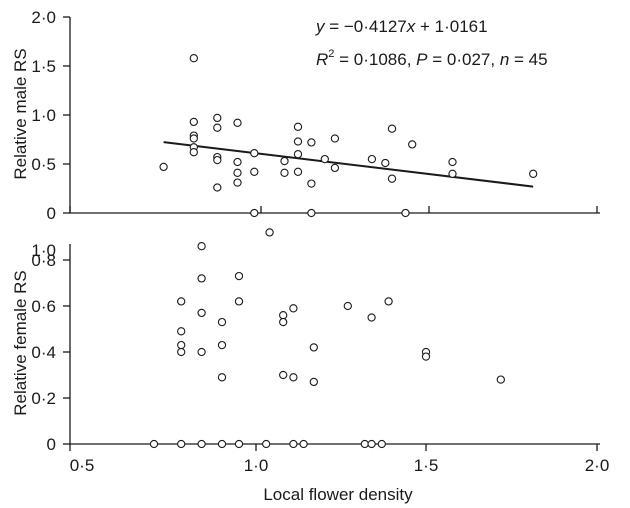 The image size is (630, 508). I want to click on x-tick-label: 1·0, so click(256, 465).